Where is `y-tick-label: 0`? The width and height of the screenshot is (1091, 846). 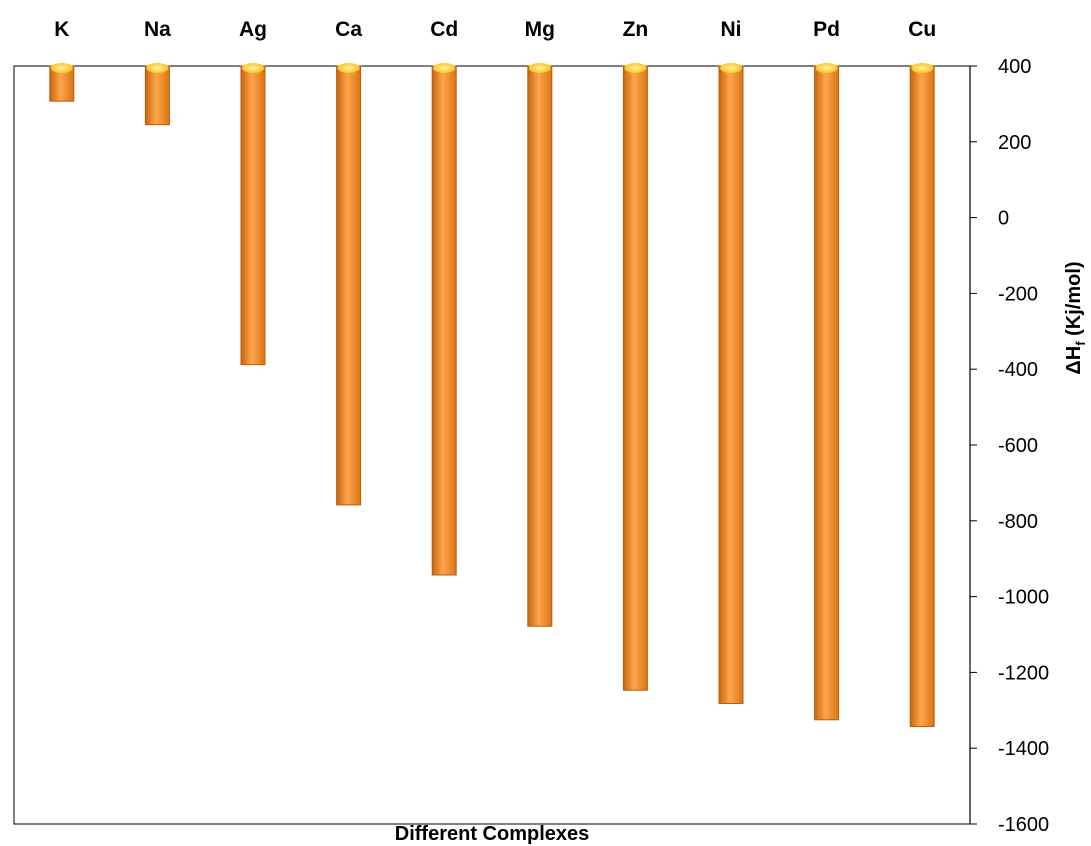 y-tick-label: 0 is located at coordinates (1003, 219).